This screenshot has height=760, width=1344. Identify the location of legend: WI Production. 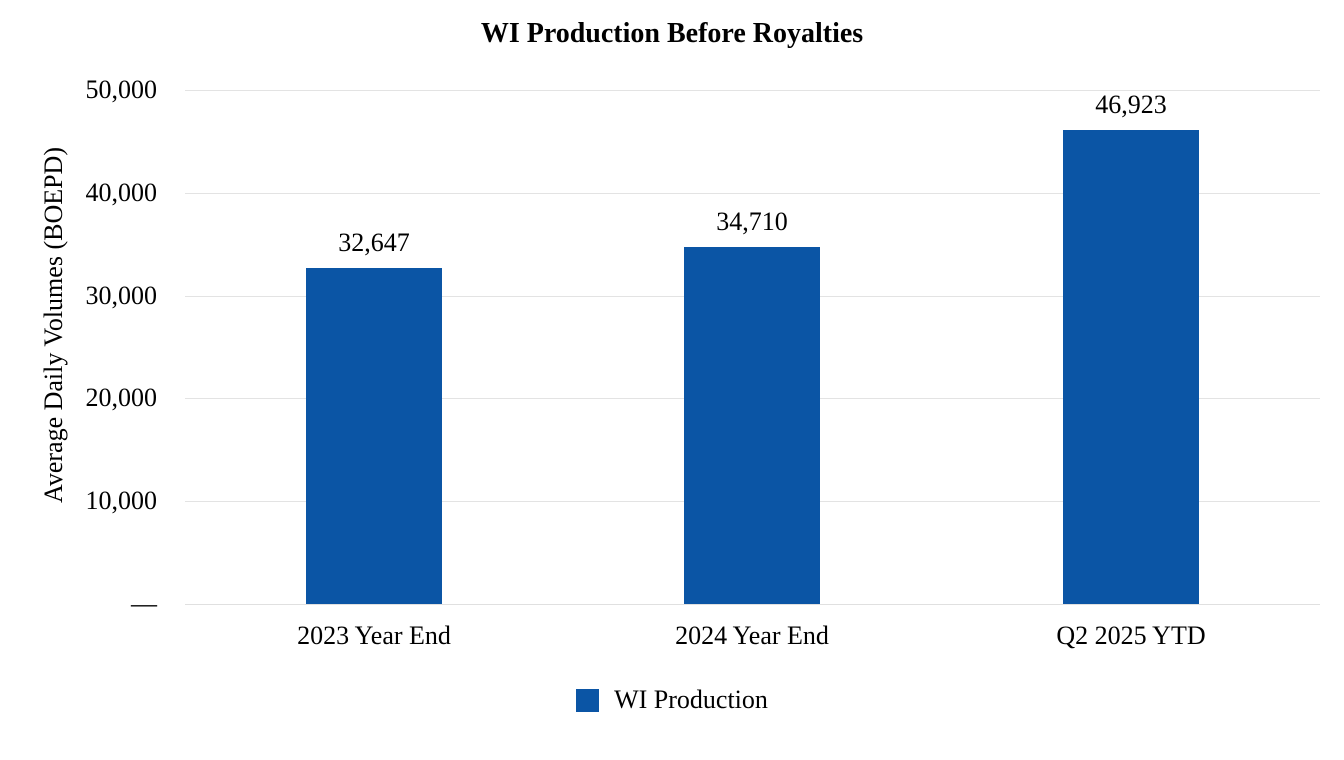
(672, 700).